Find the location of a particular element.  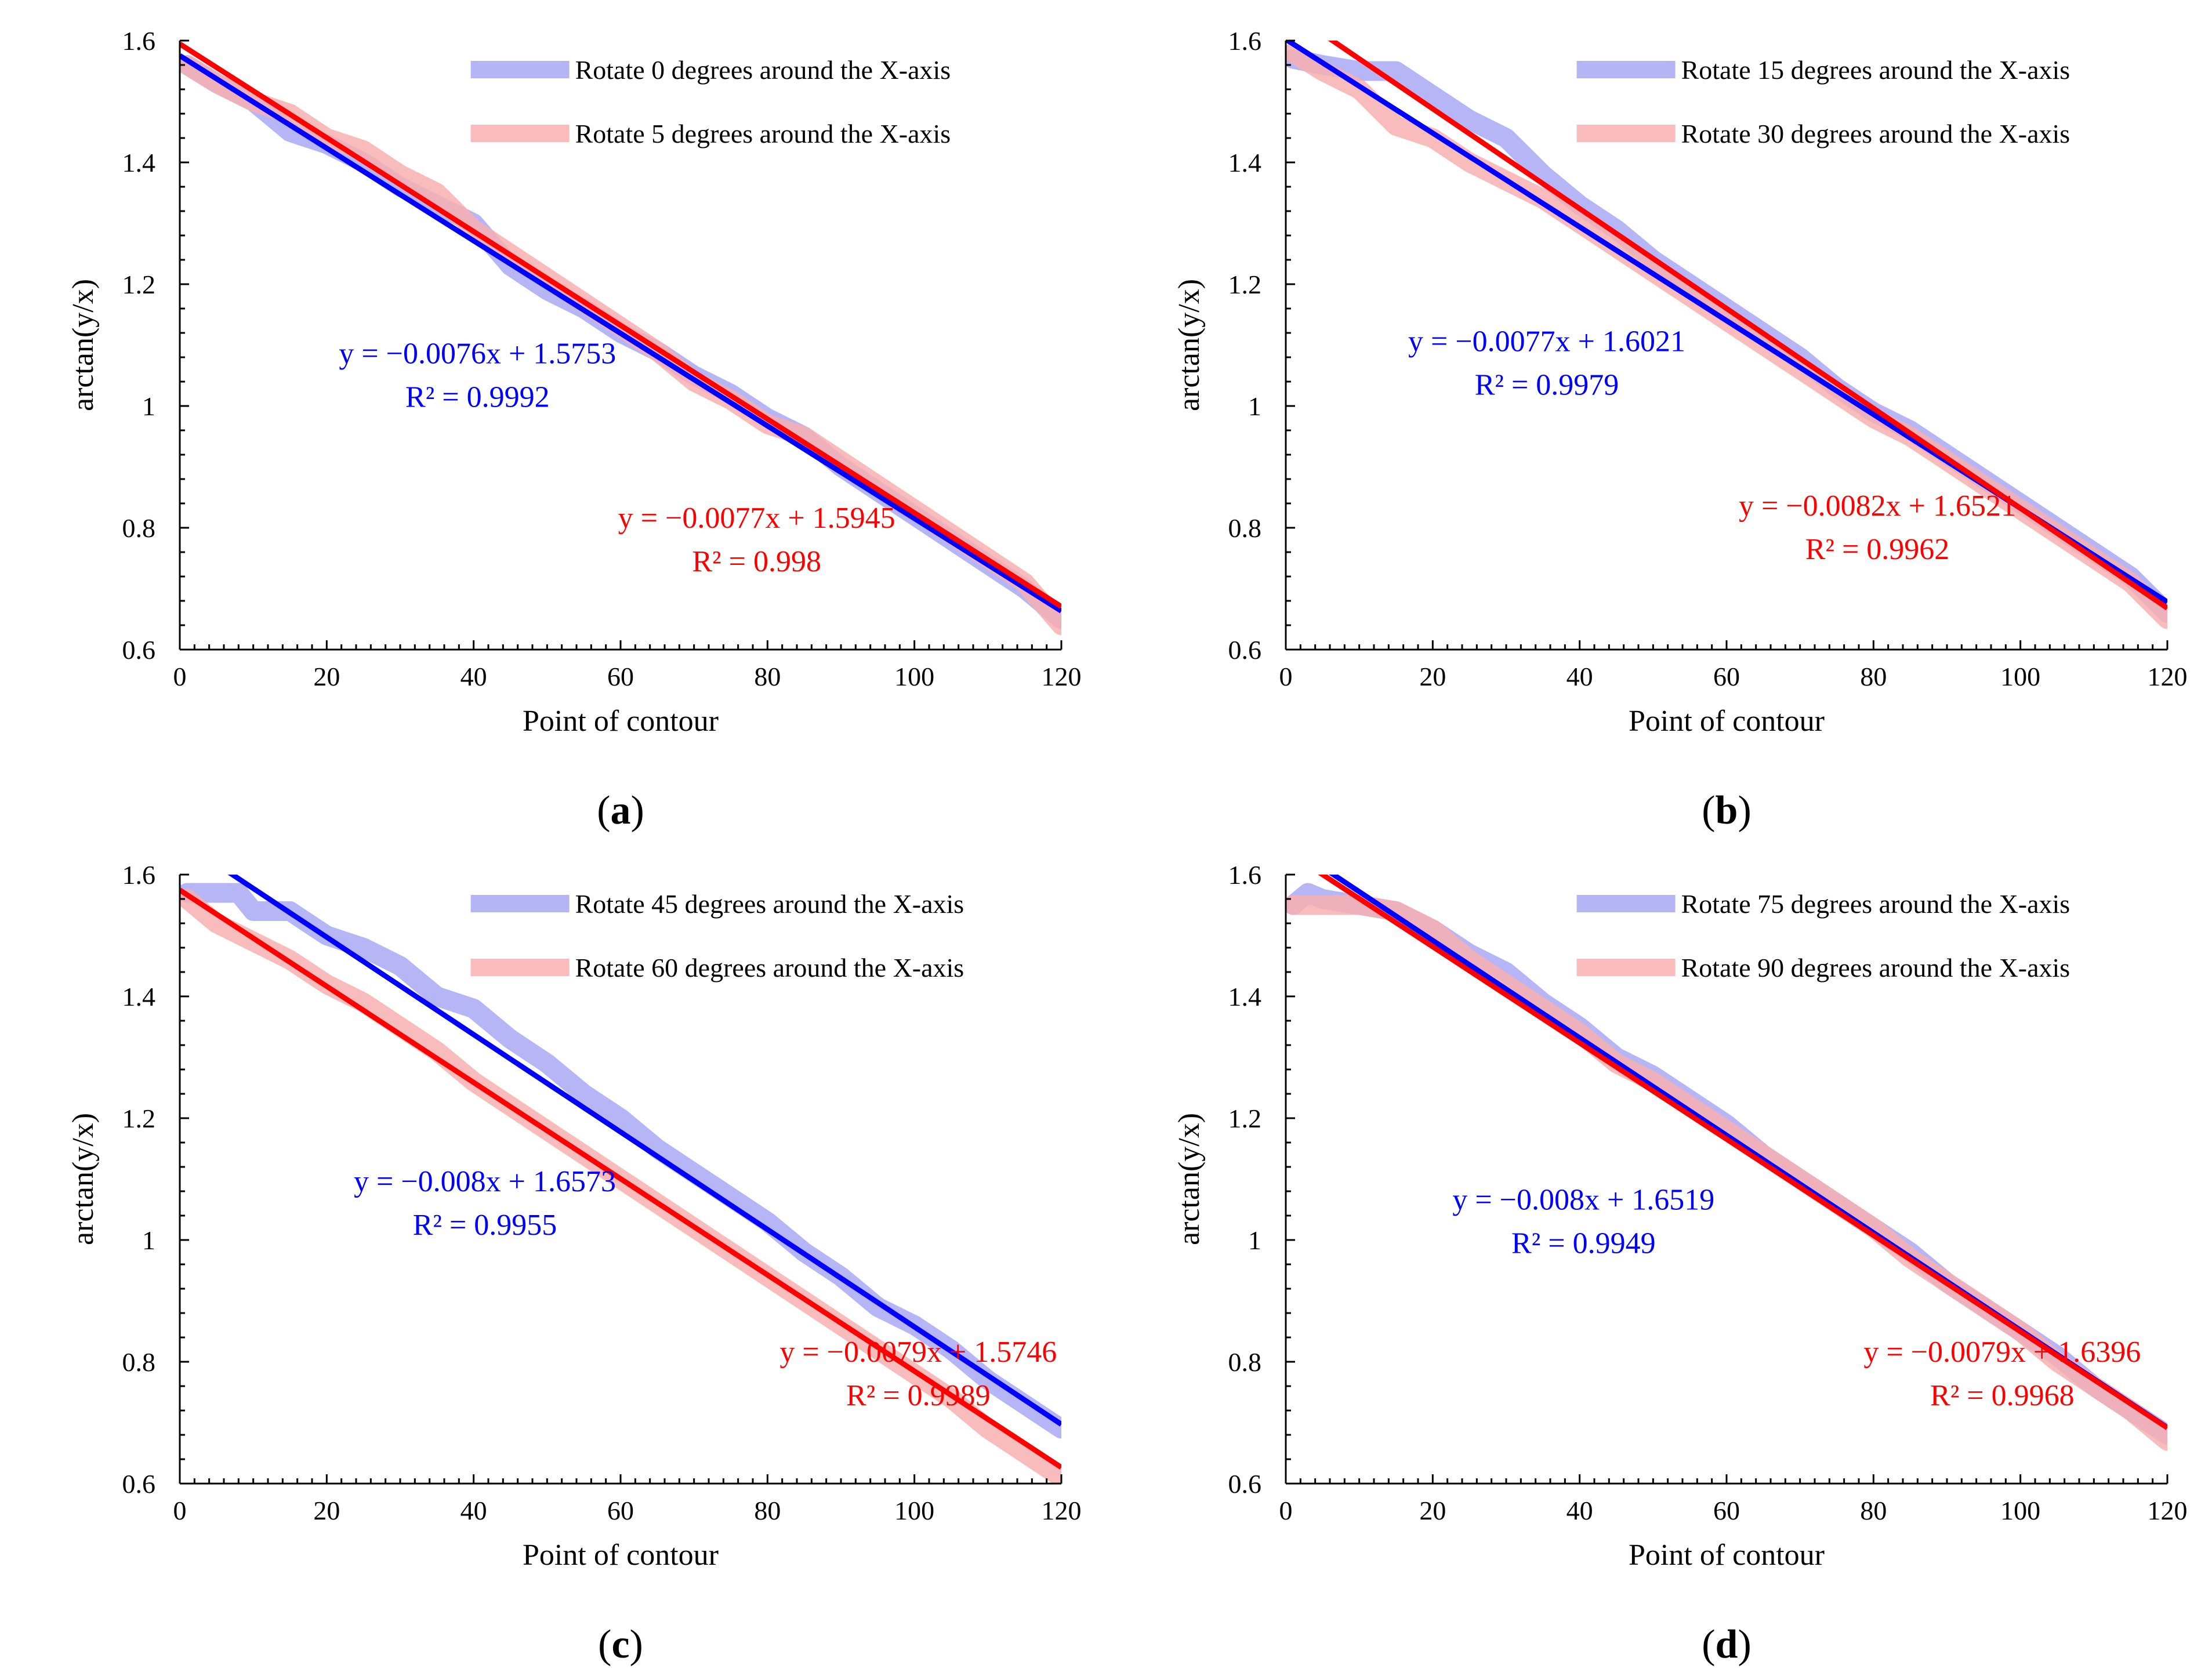

fit-equation-blue: y = −0.008x + 1.6573 is located at coordinates (485, 1181).